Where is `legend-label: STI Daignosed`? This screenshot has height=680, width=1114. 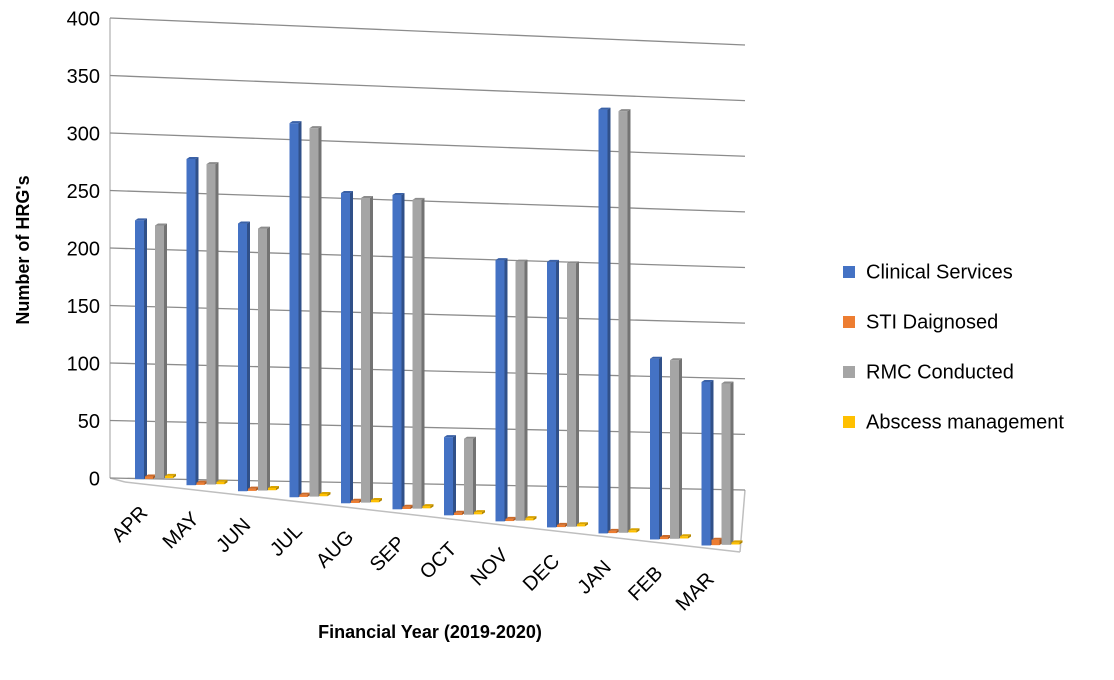
legend-label: STI Daignosed is located at coordinates (932, 322).